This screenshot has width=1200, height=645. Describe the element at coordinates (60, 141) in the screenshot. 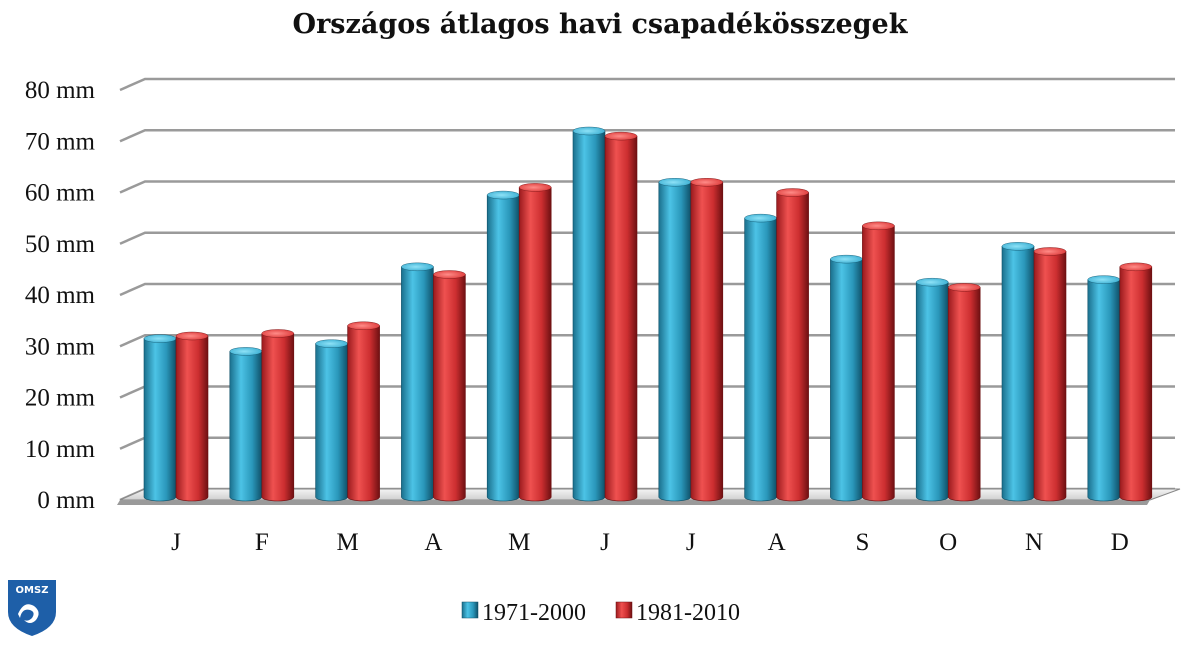

I see `y-tick-label-7: 70 mm` at that location.